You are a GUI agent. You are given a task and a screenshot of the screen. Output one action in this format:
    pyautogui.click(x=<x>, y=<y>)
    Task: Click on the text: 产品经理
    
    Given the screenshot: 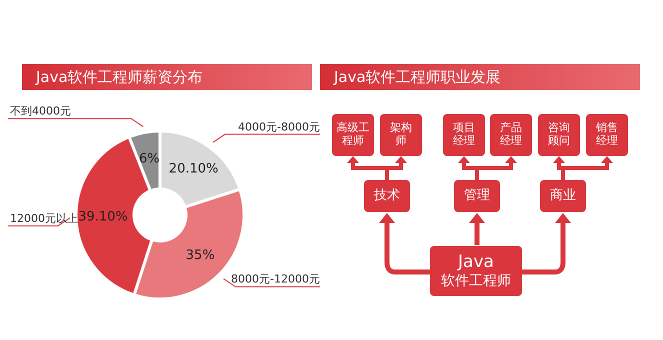 What is the action you would take?
    pyautogui.click(x=511, y=134)
    